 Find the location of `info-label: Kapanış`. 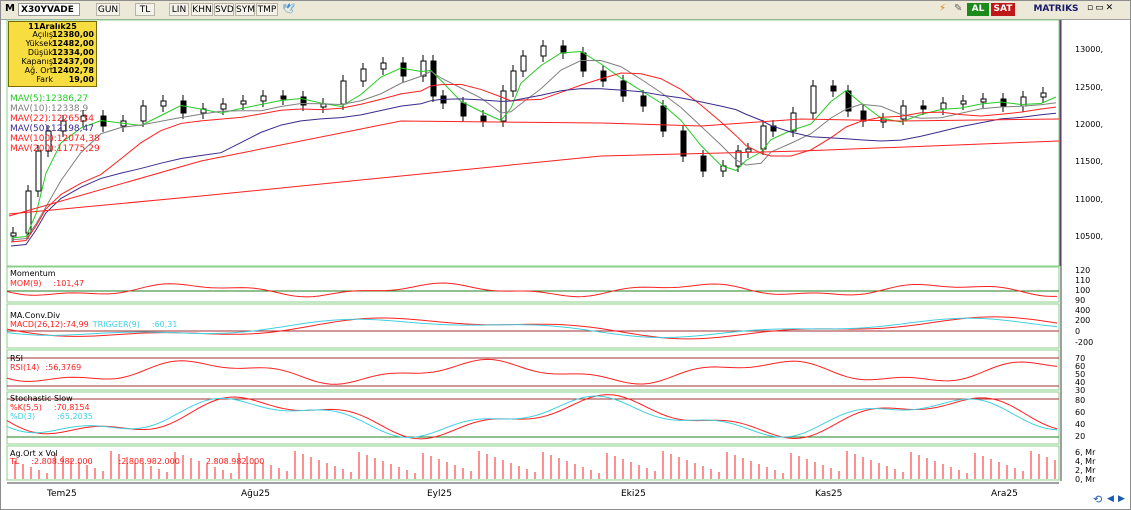

info-label: Kapanış is located at coordinates (37, 61).